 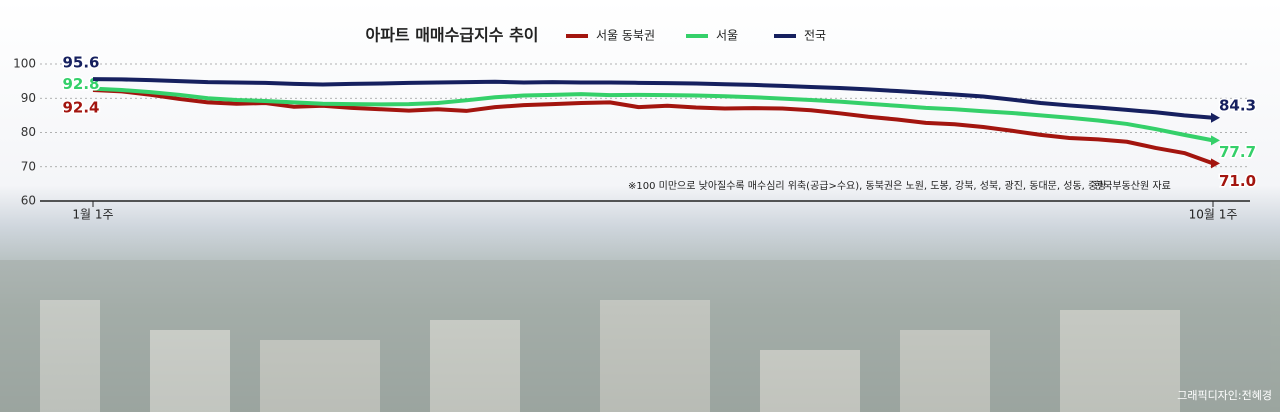 I want to click on value-label: 92.4, so click(x=80, y=108).